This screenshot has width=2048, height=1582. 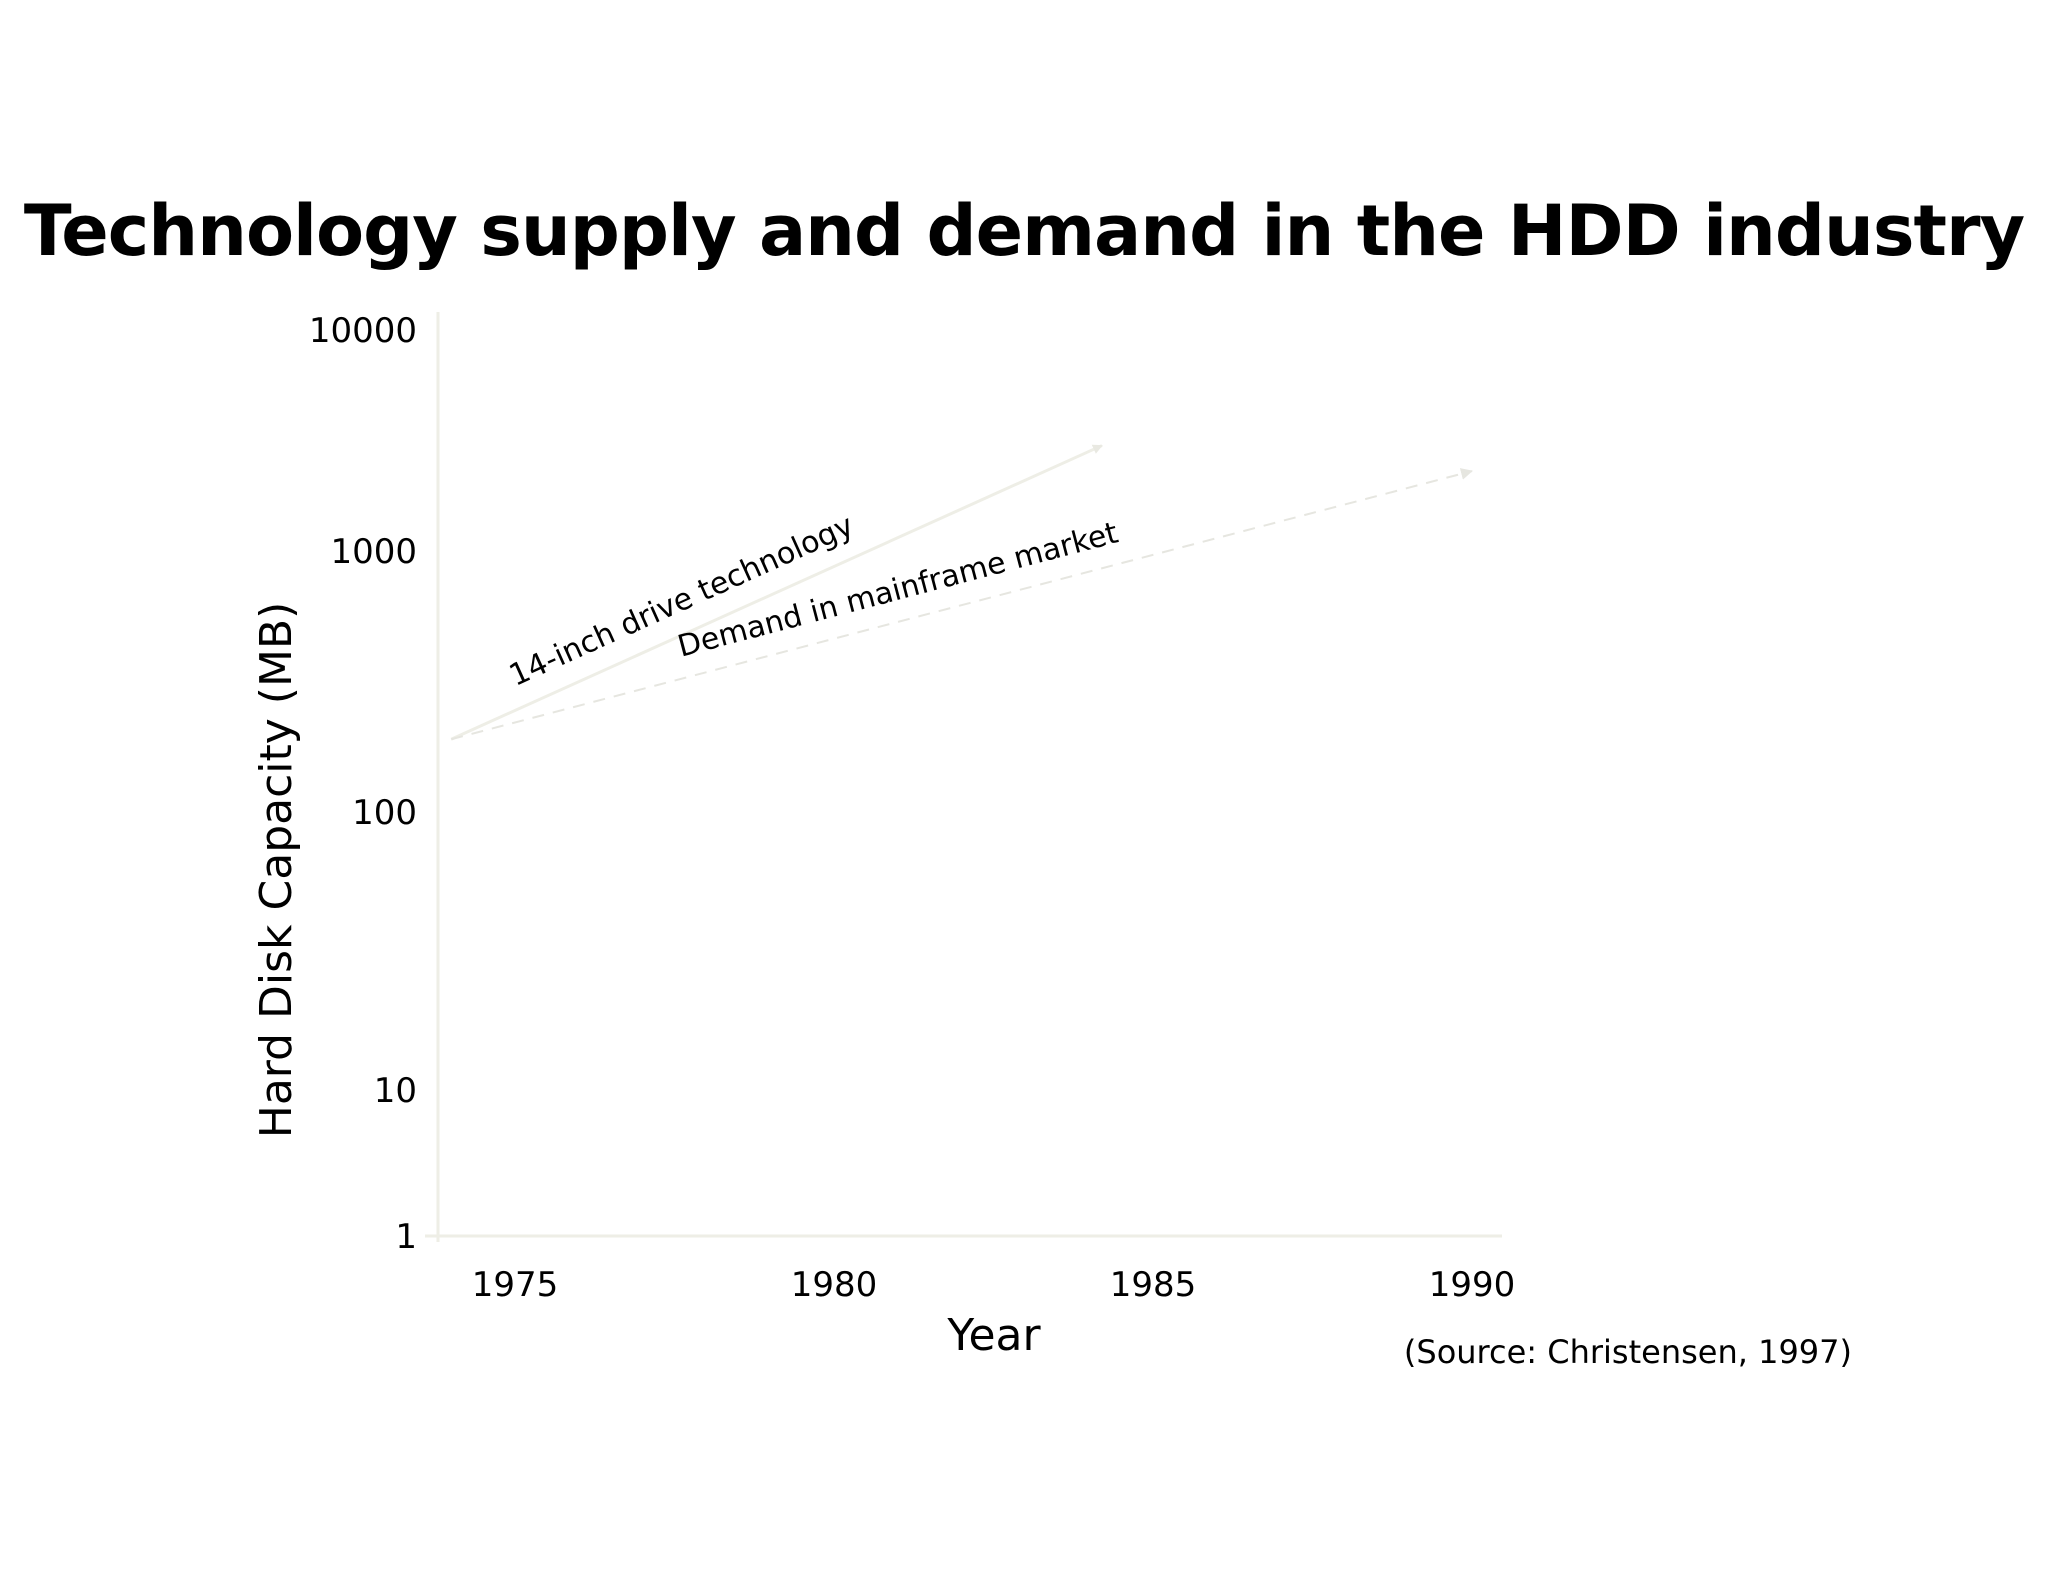 What do you see at coordinates (363, 784) in the screenshot?
I see `y-axis-ticks: 1 10 100 1000 10000` at bounding box center [363, 784].